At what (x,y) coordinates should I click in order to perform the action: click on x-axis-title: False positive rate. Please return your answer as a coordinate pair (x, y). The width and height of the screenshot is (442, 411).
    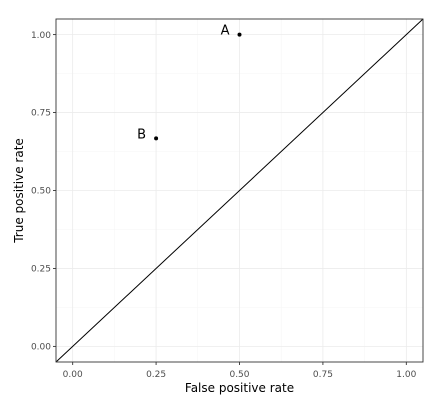
    Looking at the image, I should click on (239, 388).